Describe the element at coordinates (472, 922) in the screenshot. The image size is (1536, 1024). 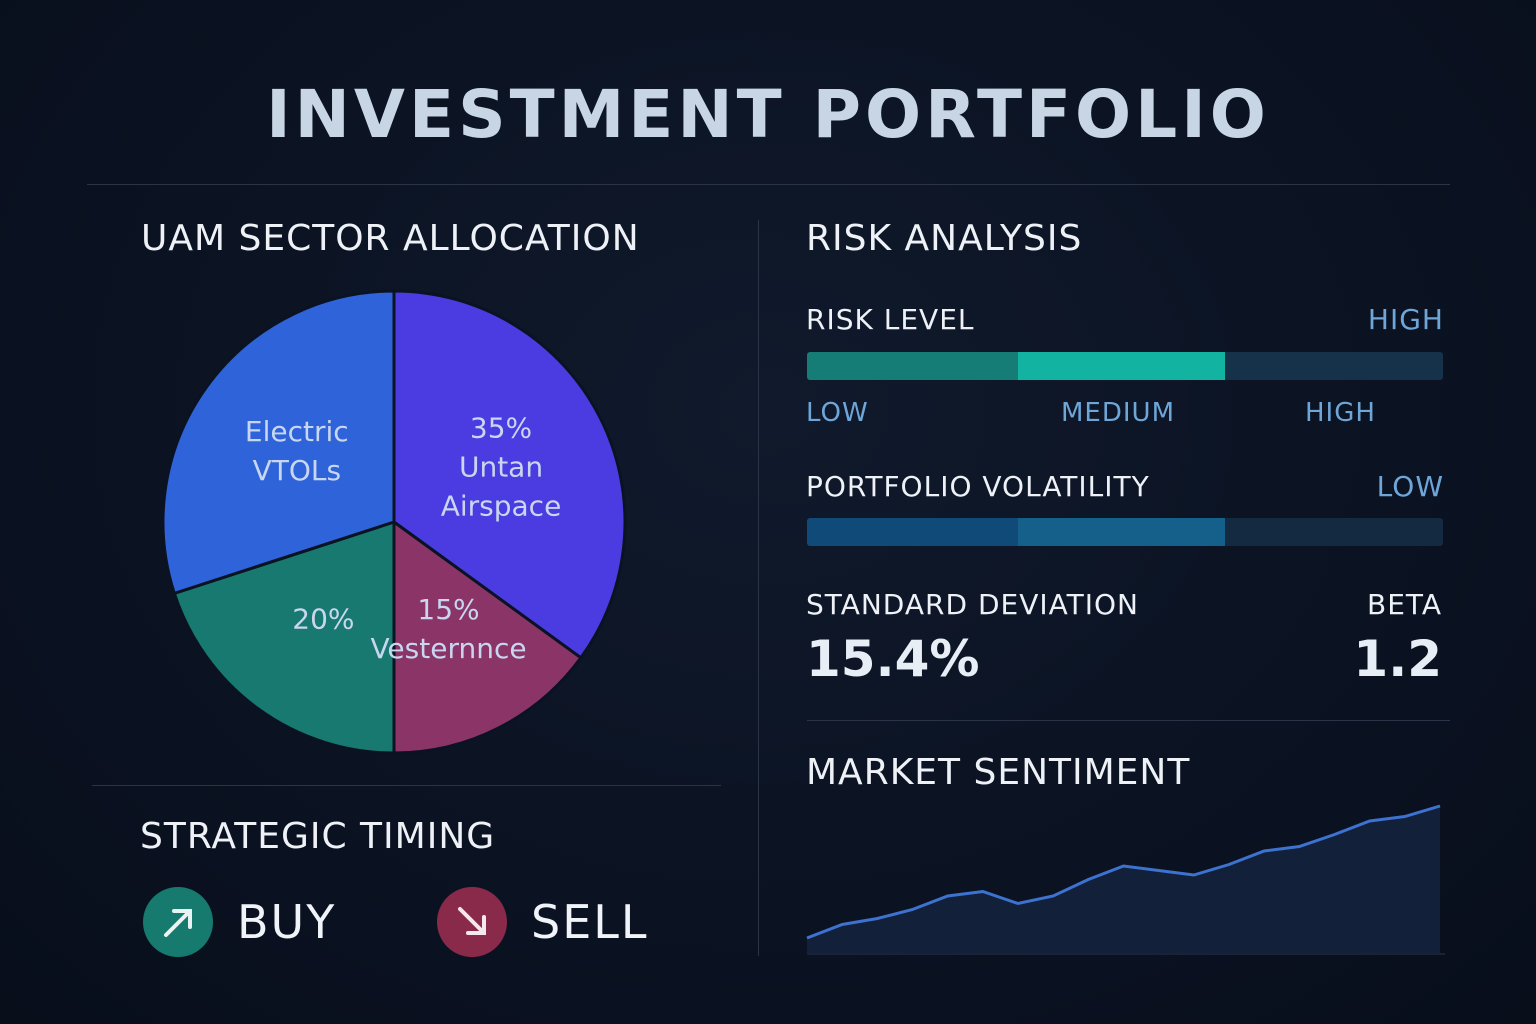
I see `sell-icon` at that location.